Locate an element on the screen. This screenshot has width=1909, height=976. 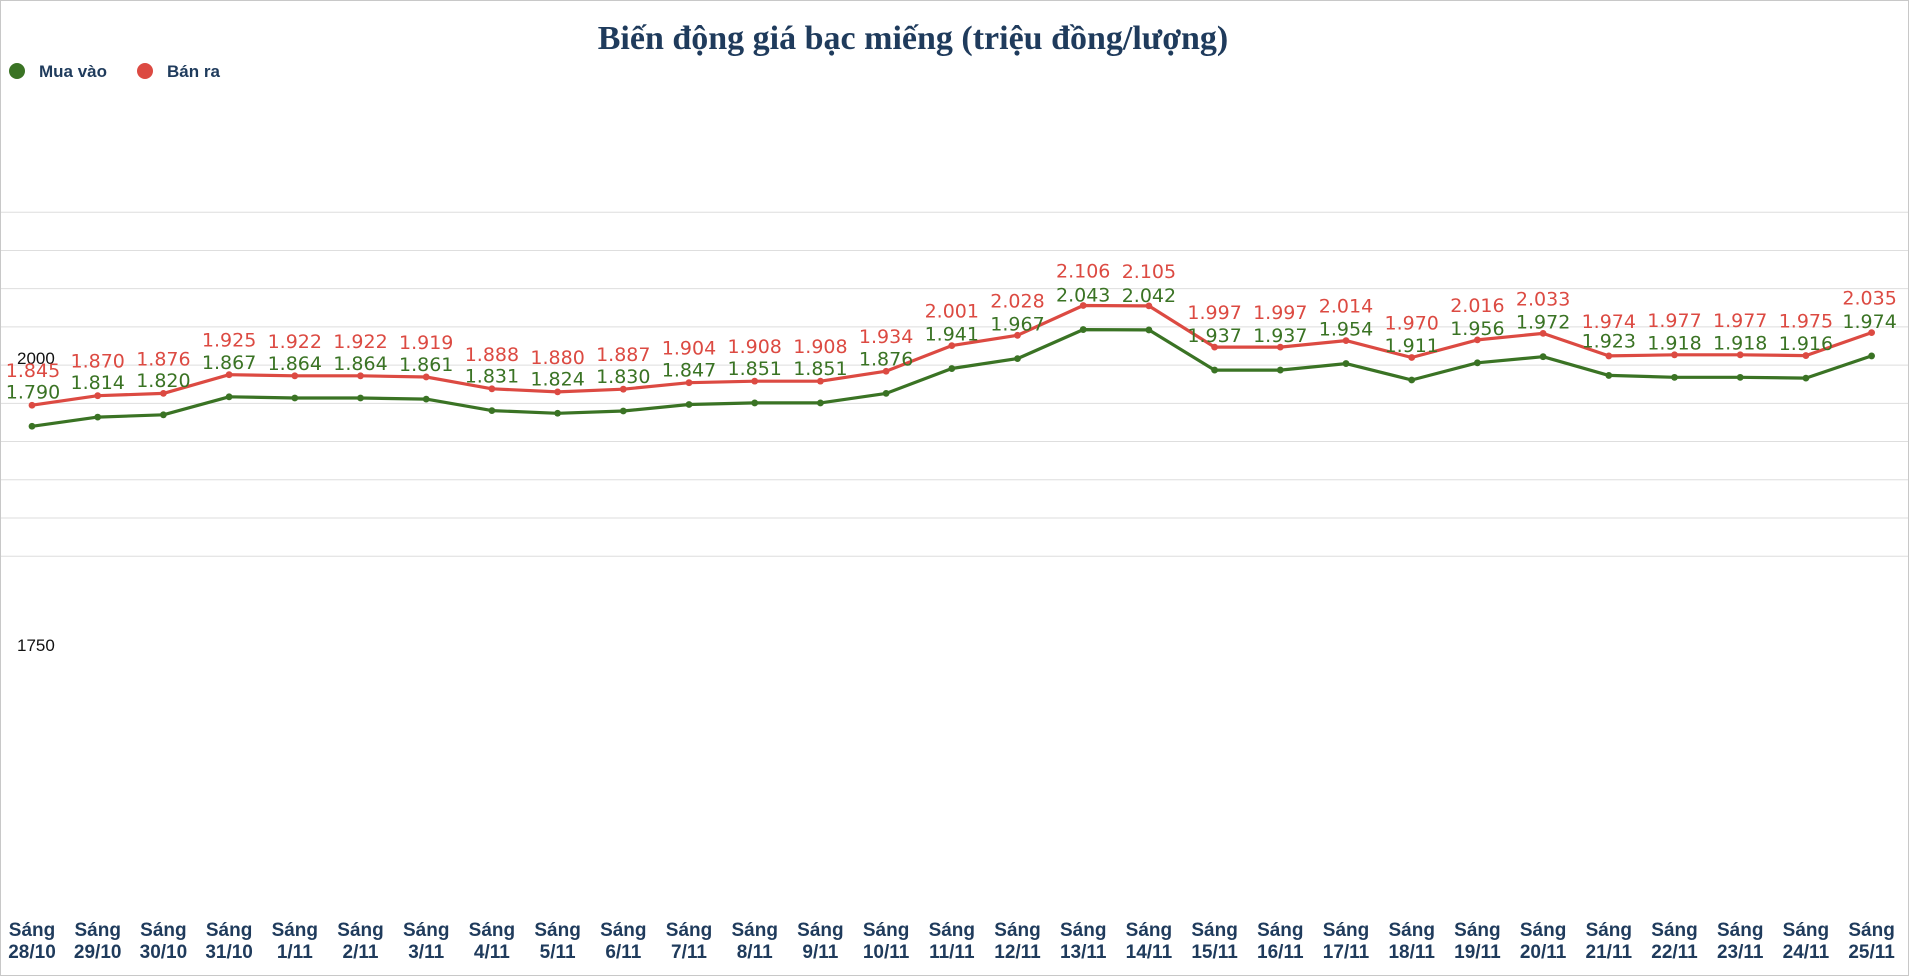
data-label: 1.861 is located at coordinates (426, 365).